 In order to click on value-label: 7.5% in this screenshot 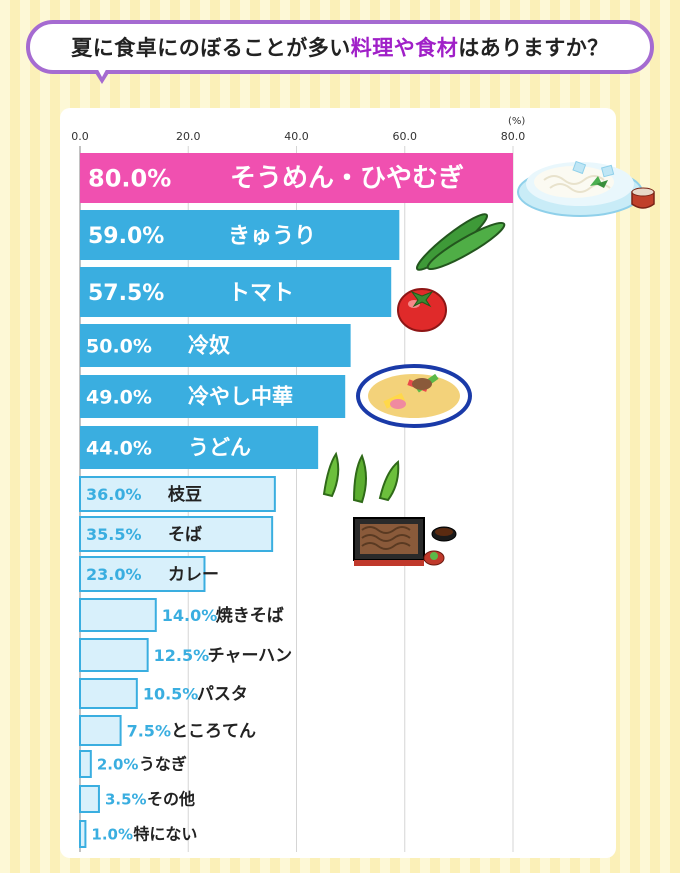, I will do `click(149, 730)`.